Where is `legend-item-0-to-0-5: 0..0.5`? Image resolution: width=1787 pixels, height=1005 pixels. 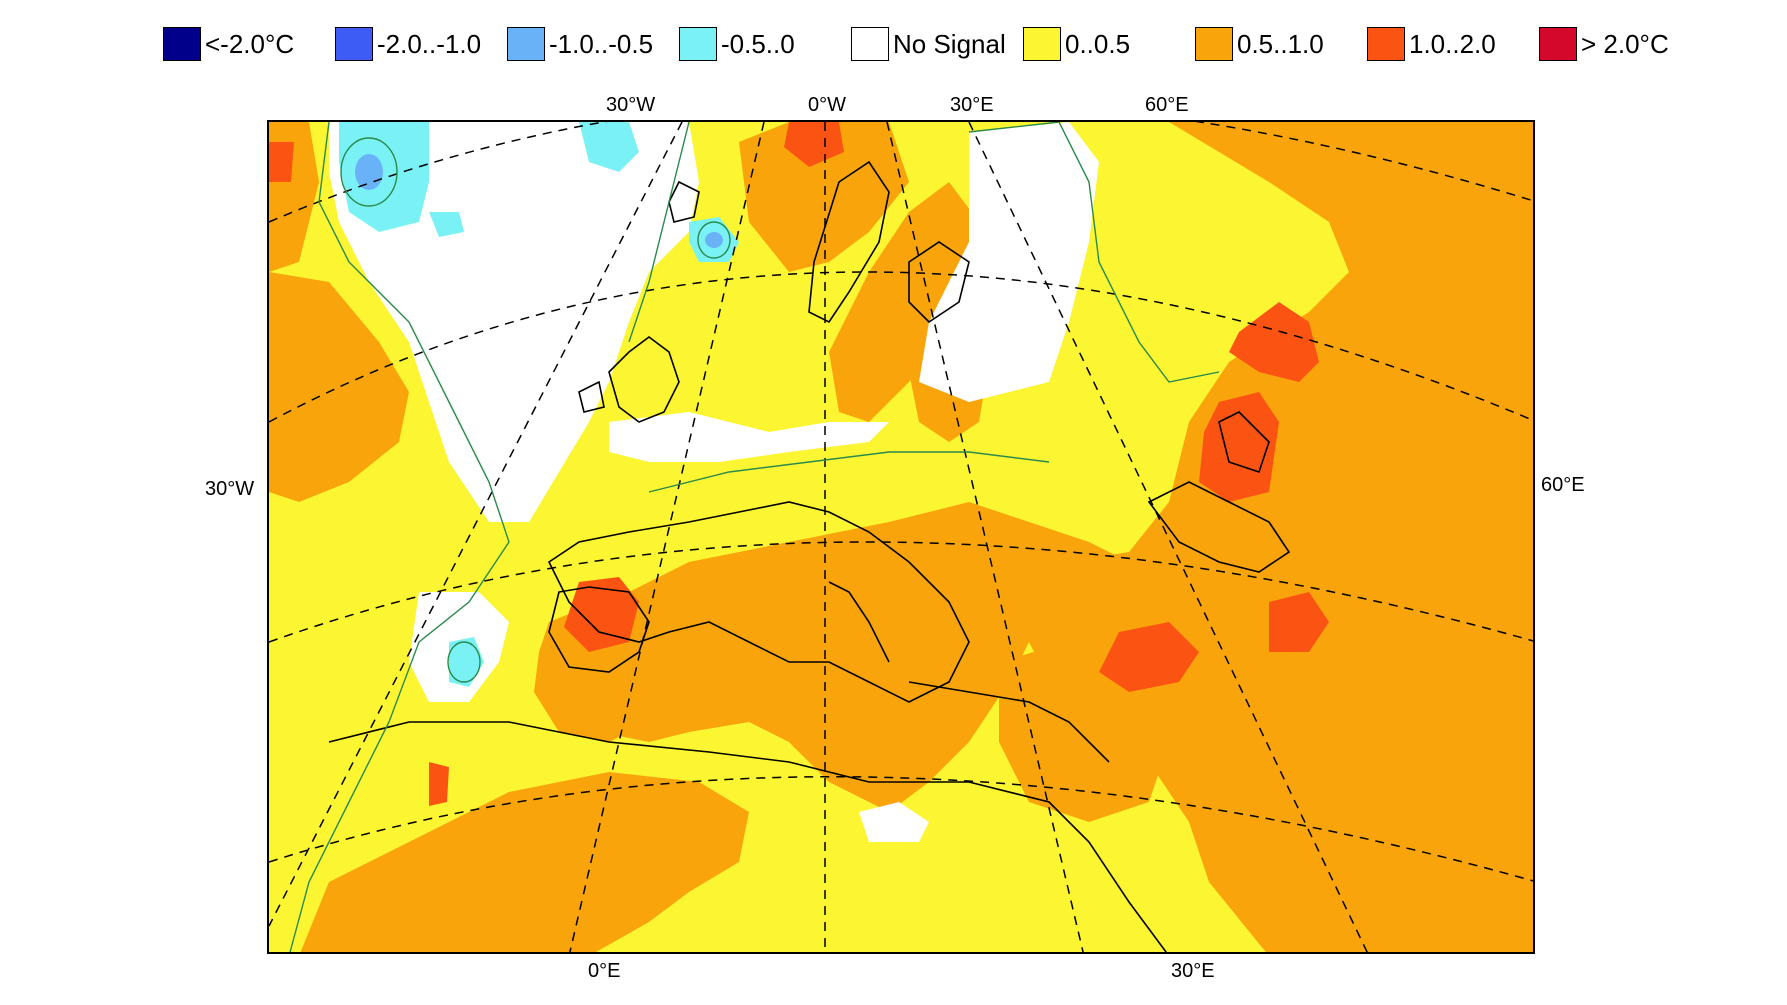
legend-item-0-to-0-5: 0..0.5 is located at coordinates (1076, 44).